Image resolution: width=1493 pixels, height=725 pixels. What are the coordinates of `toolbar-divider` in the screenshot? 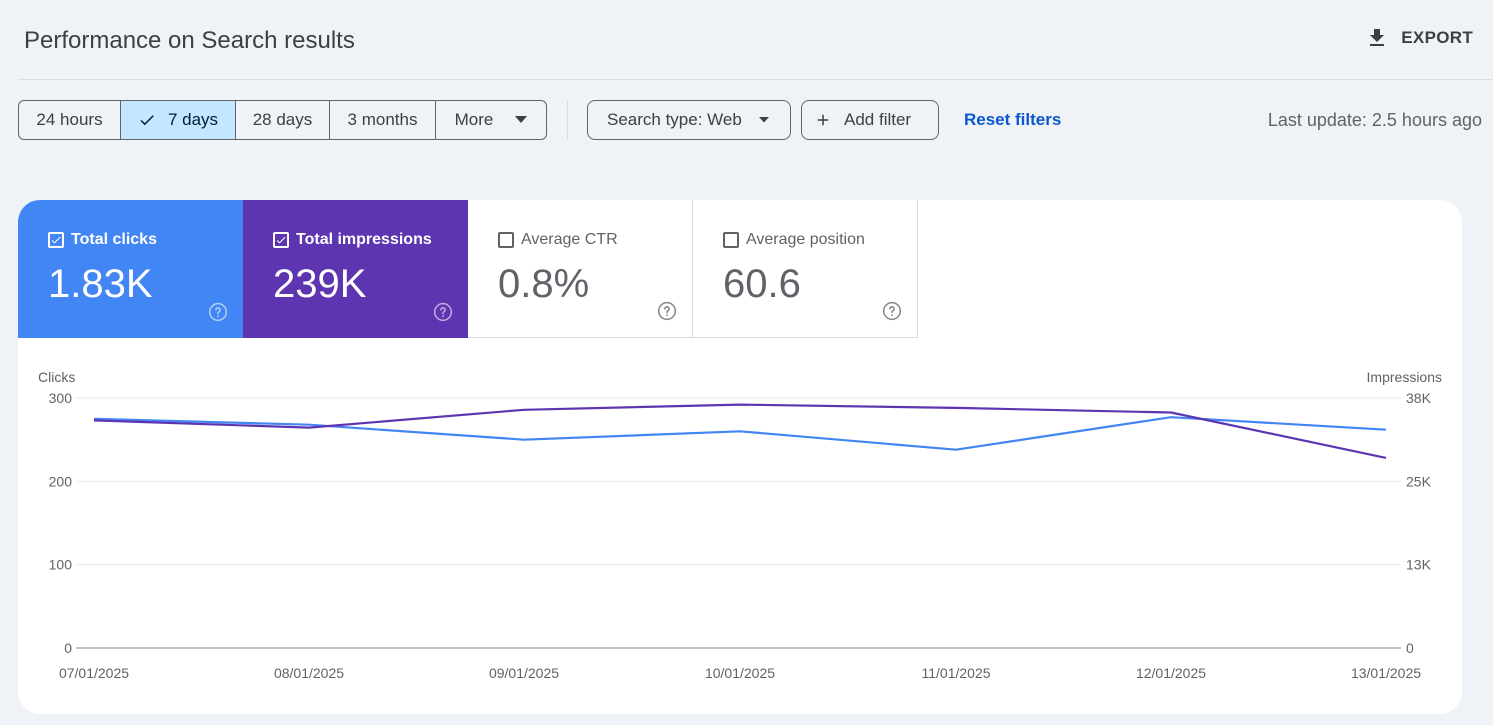 It's located at (567, 120).